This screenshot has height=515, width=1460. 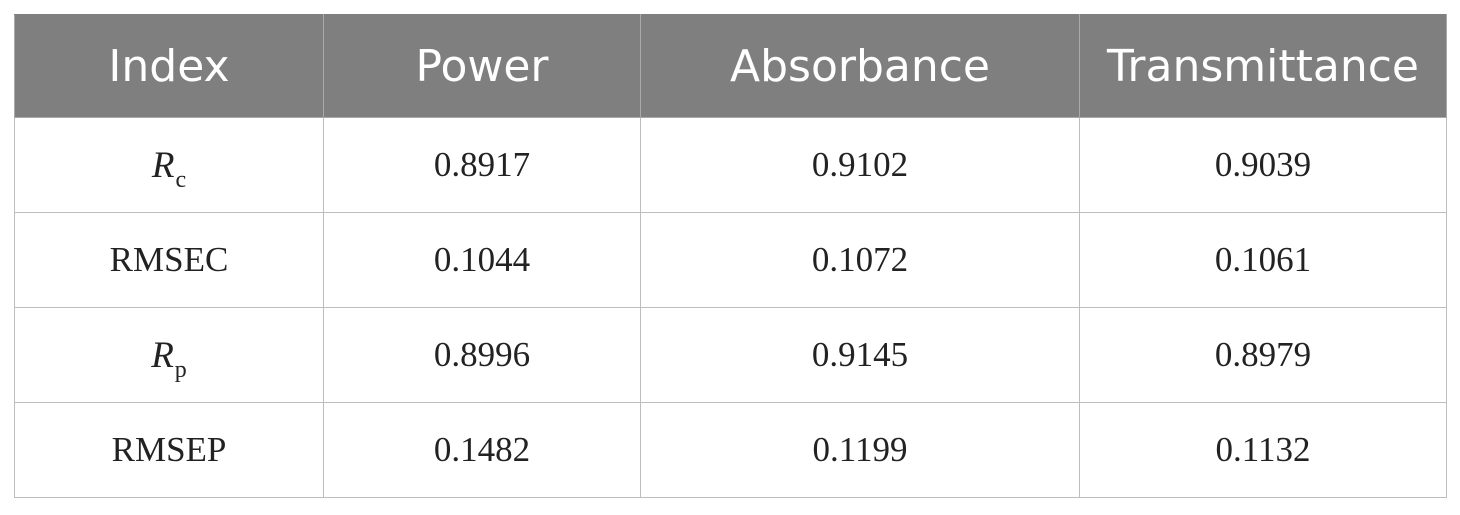 What do you see at coordinates (482, 260) in the screenshot?
I see `power-cell: 0.1044` at bounding box center [482, 260].